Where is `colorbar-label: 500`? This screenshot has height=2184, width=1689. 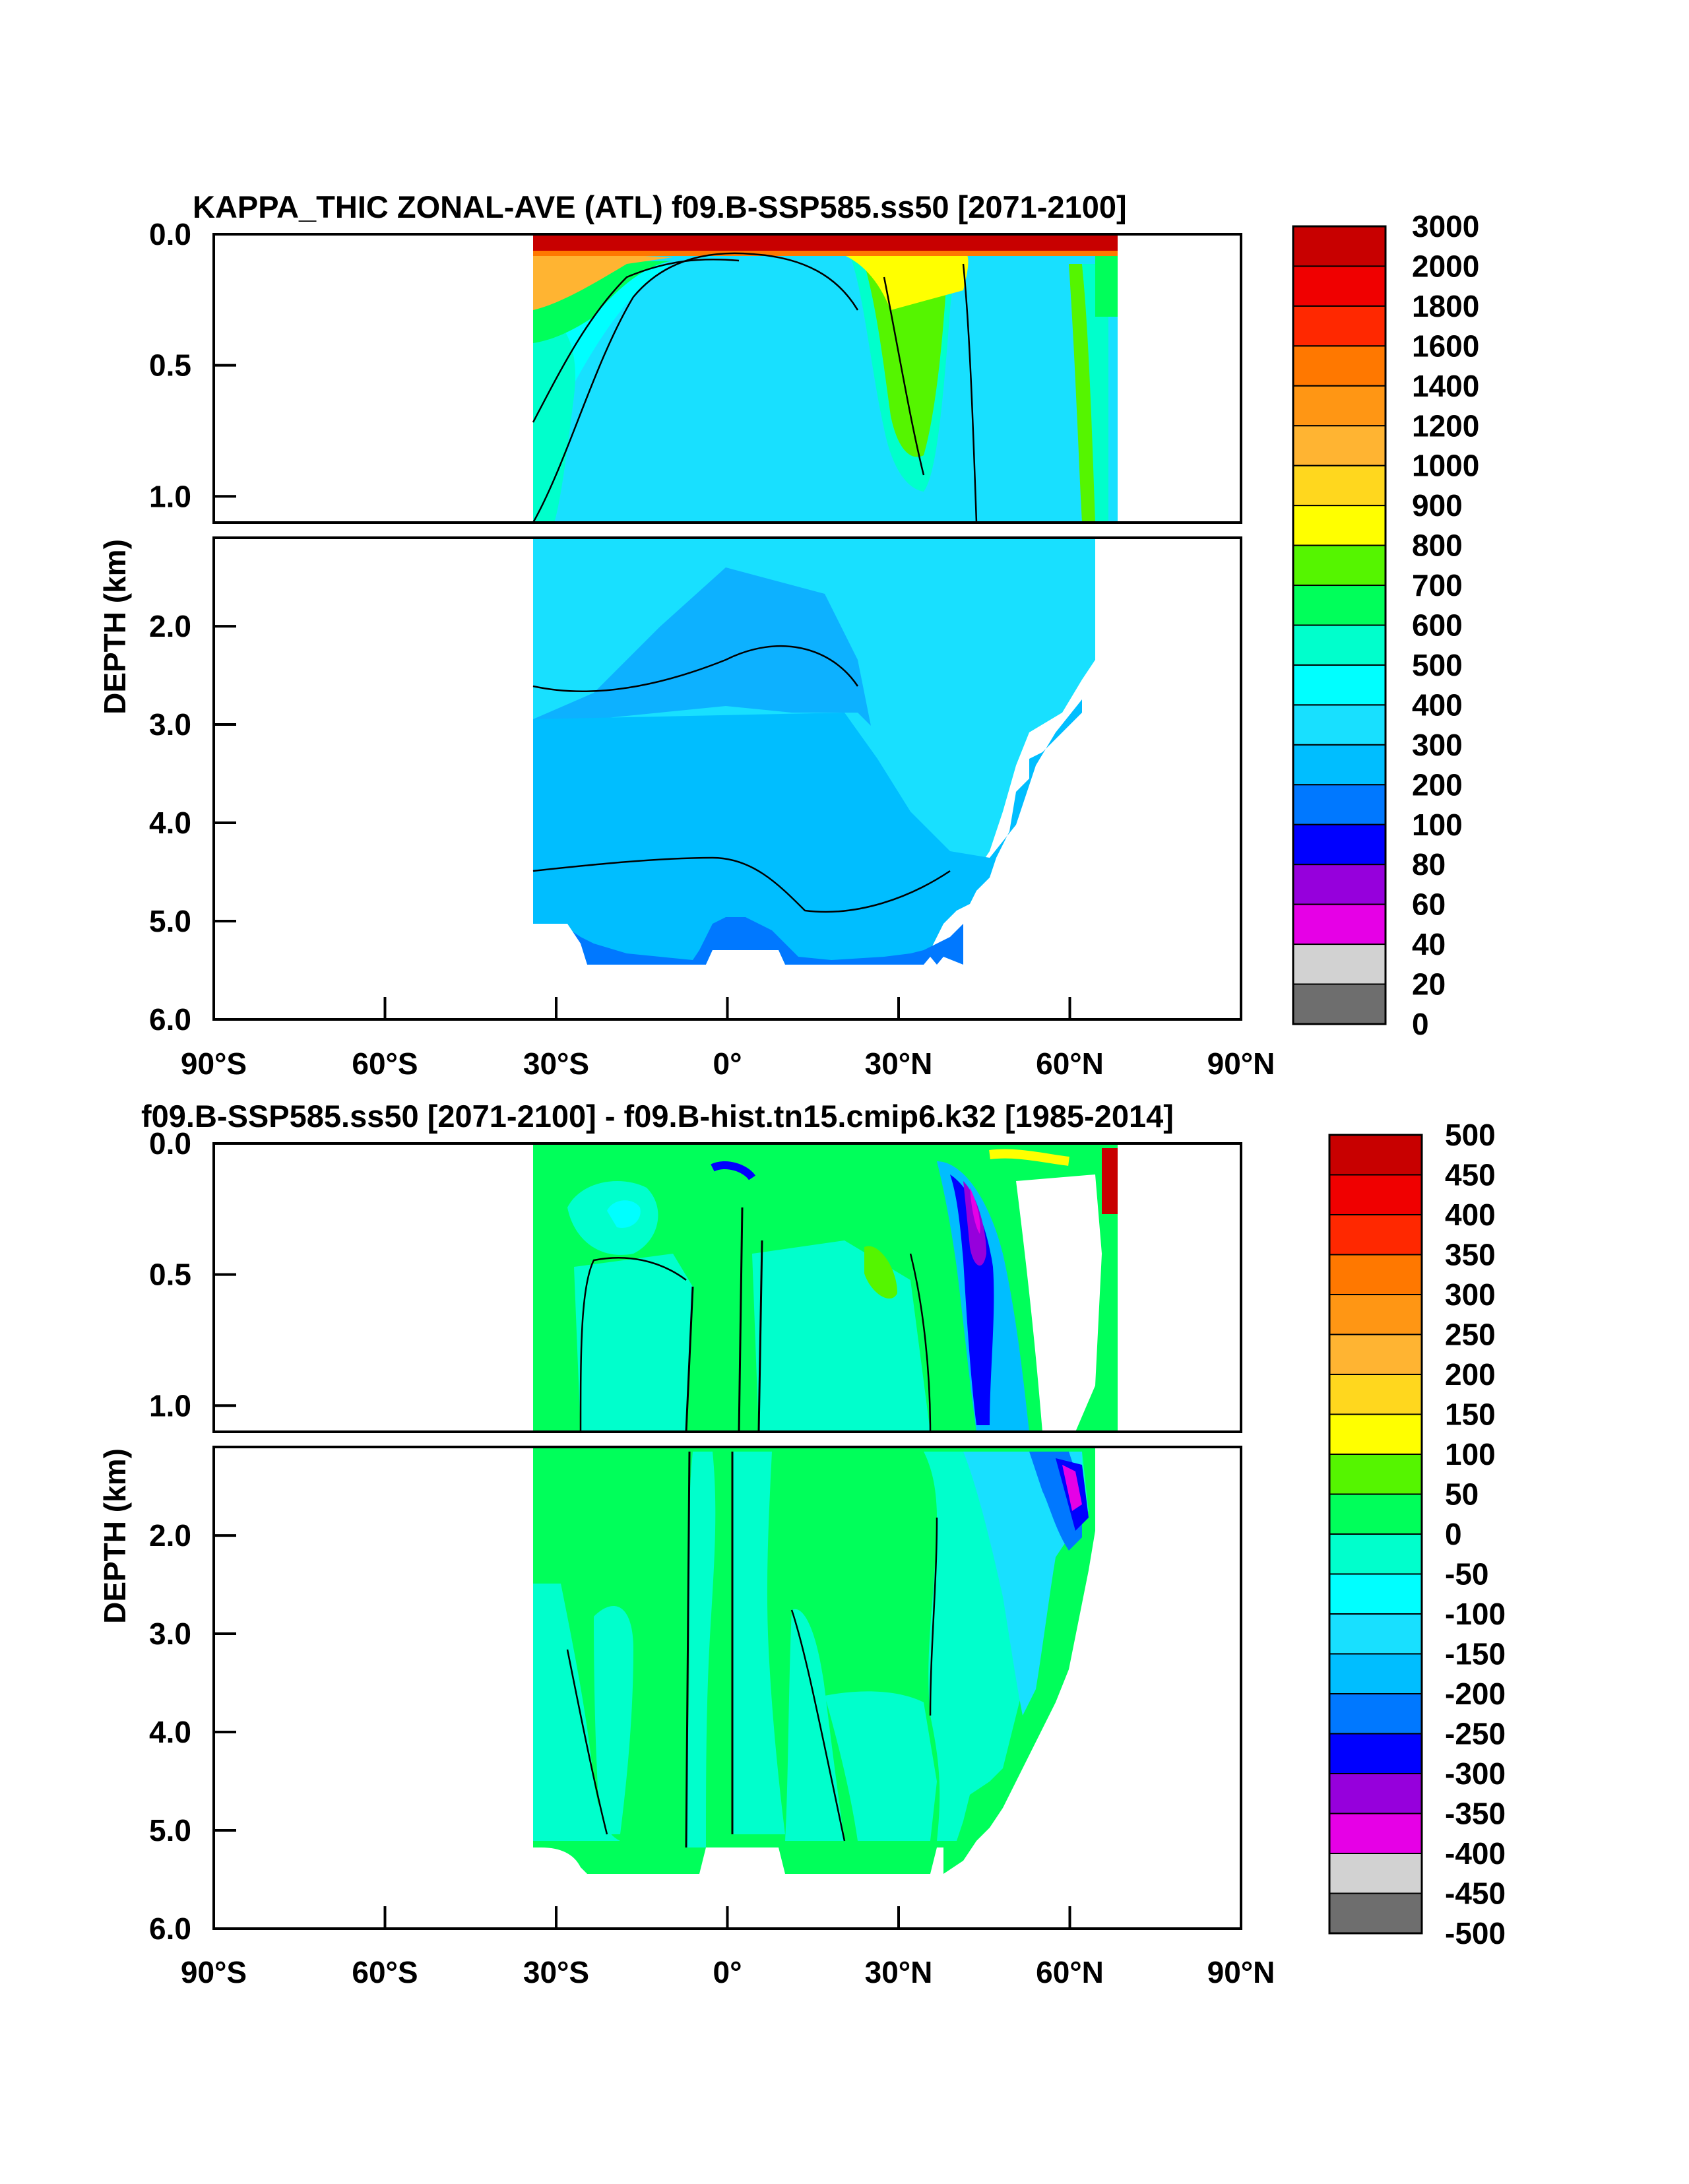 colorbar-label: 500 is located at coordinates (1470, 1135).